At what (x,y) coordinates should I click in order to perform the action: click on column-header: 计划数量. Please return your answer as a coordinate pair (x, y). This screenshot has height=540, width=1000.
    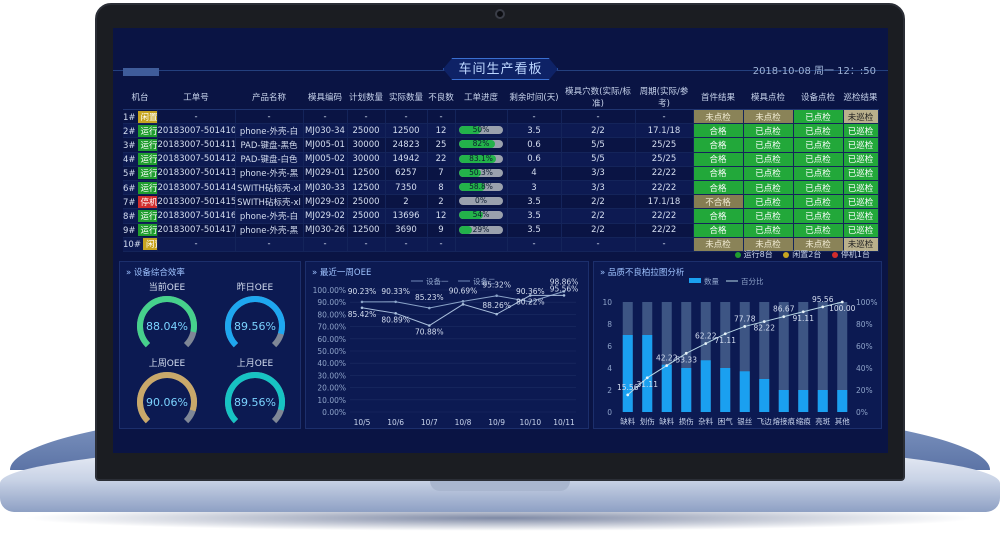
    Looking at the image, I should click on (366, 97).